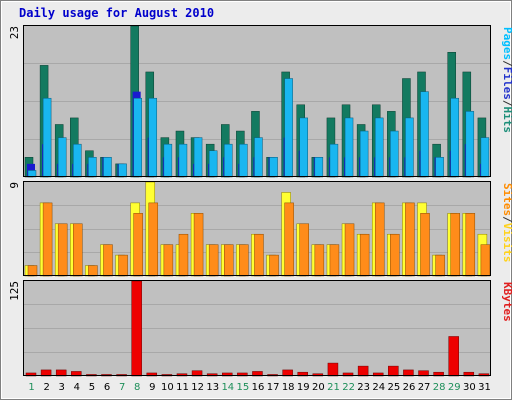 This screenshot has height=400, width=512. What do you see at coordinates (273, 387) in the screenshot?
I see `day-label: 17` at bounding box center [273, 387].